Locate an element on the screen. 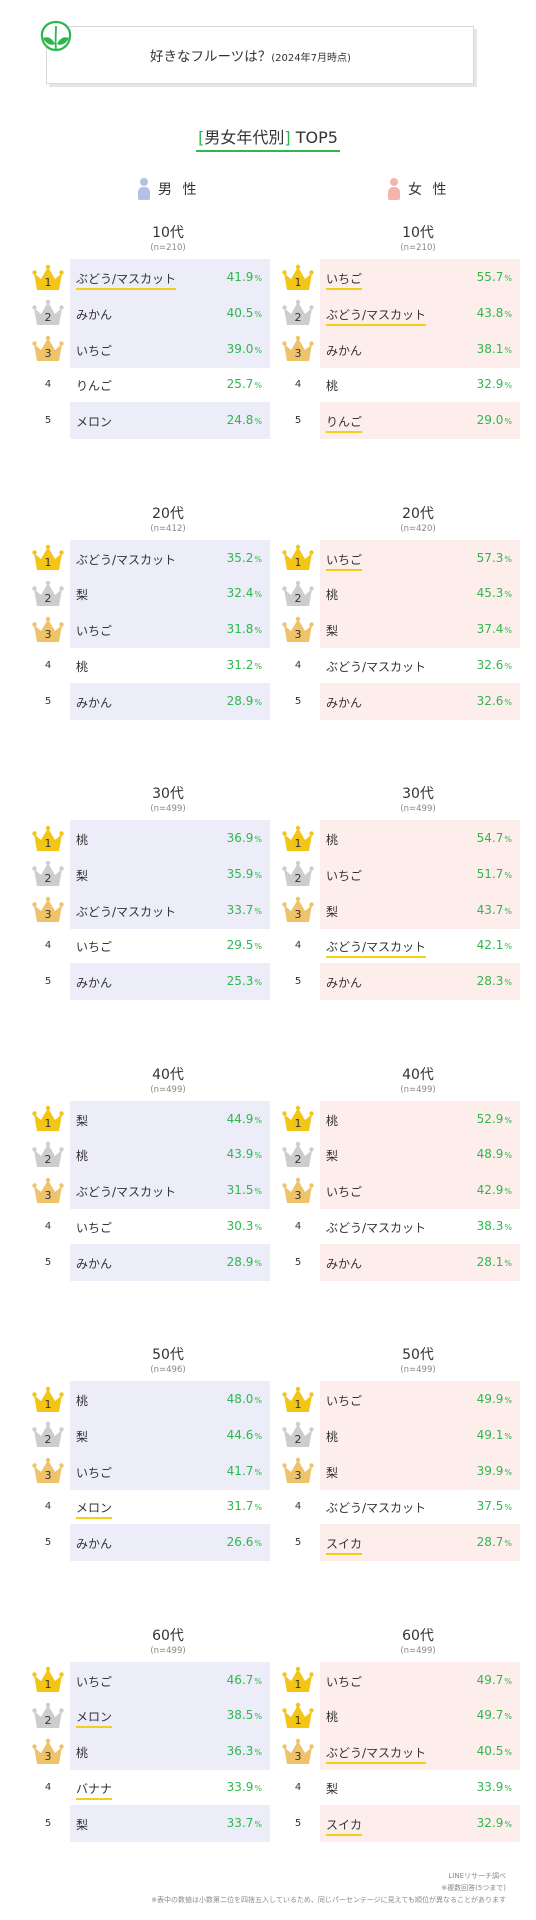 This screenshot has height=1920, width=536. percentage-value: 31.5% is located at coordinates (244, 1190).